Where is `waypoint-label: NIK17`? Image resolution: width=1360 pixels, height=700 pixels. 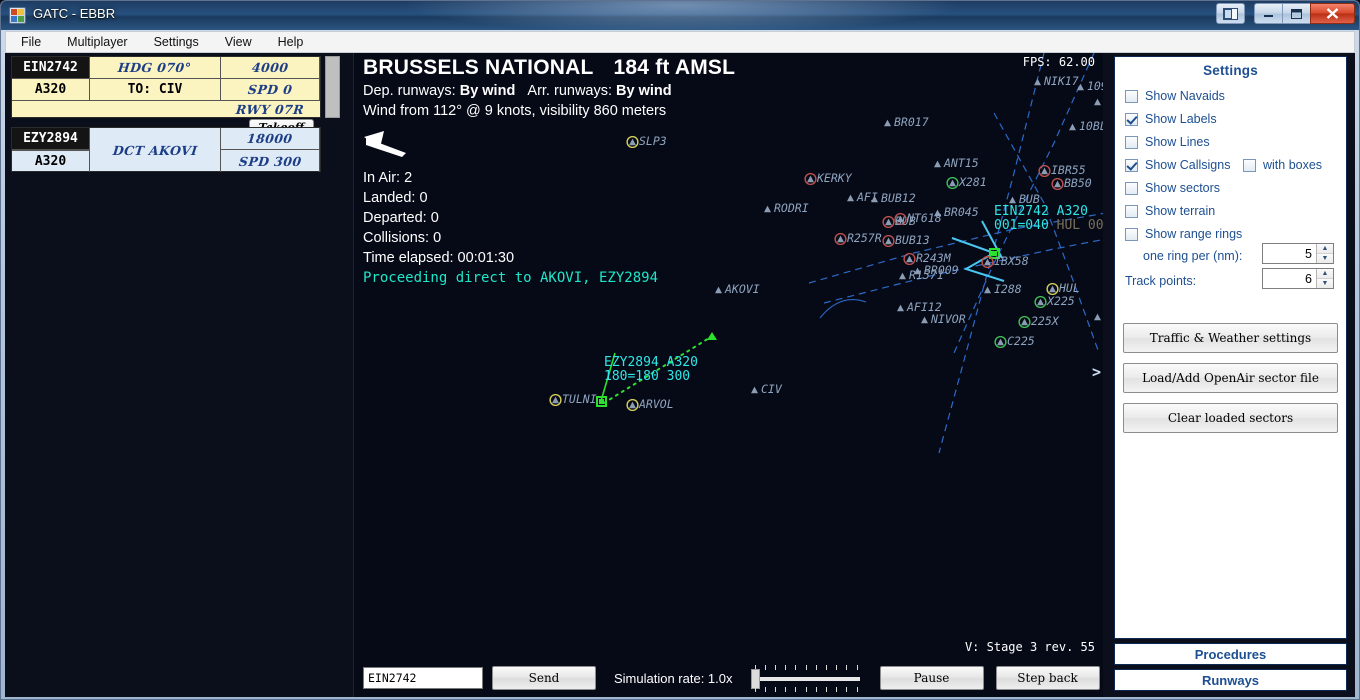
waypoint-label: NIK17 is located at coordinates (1061, 81).